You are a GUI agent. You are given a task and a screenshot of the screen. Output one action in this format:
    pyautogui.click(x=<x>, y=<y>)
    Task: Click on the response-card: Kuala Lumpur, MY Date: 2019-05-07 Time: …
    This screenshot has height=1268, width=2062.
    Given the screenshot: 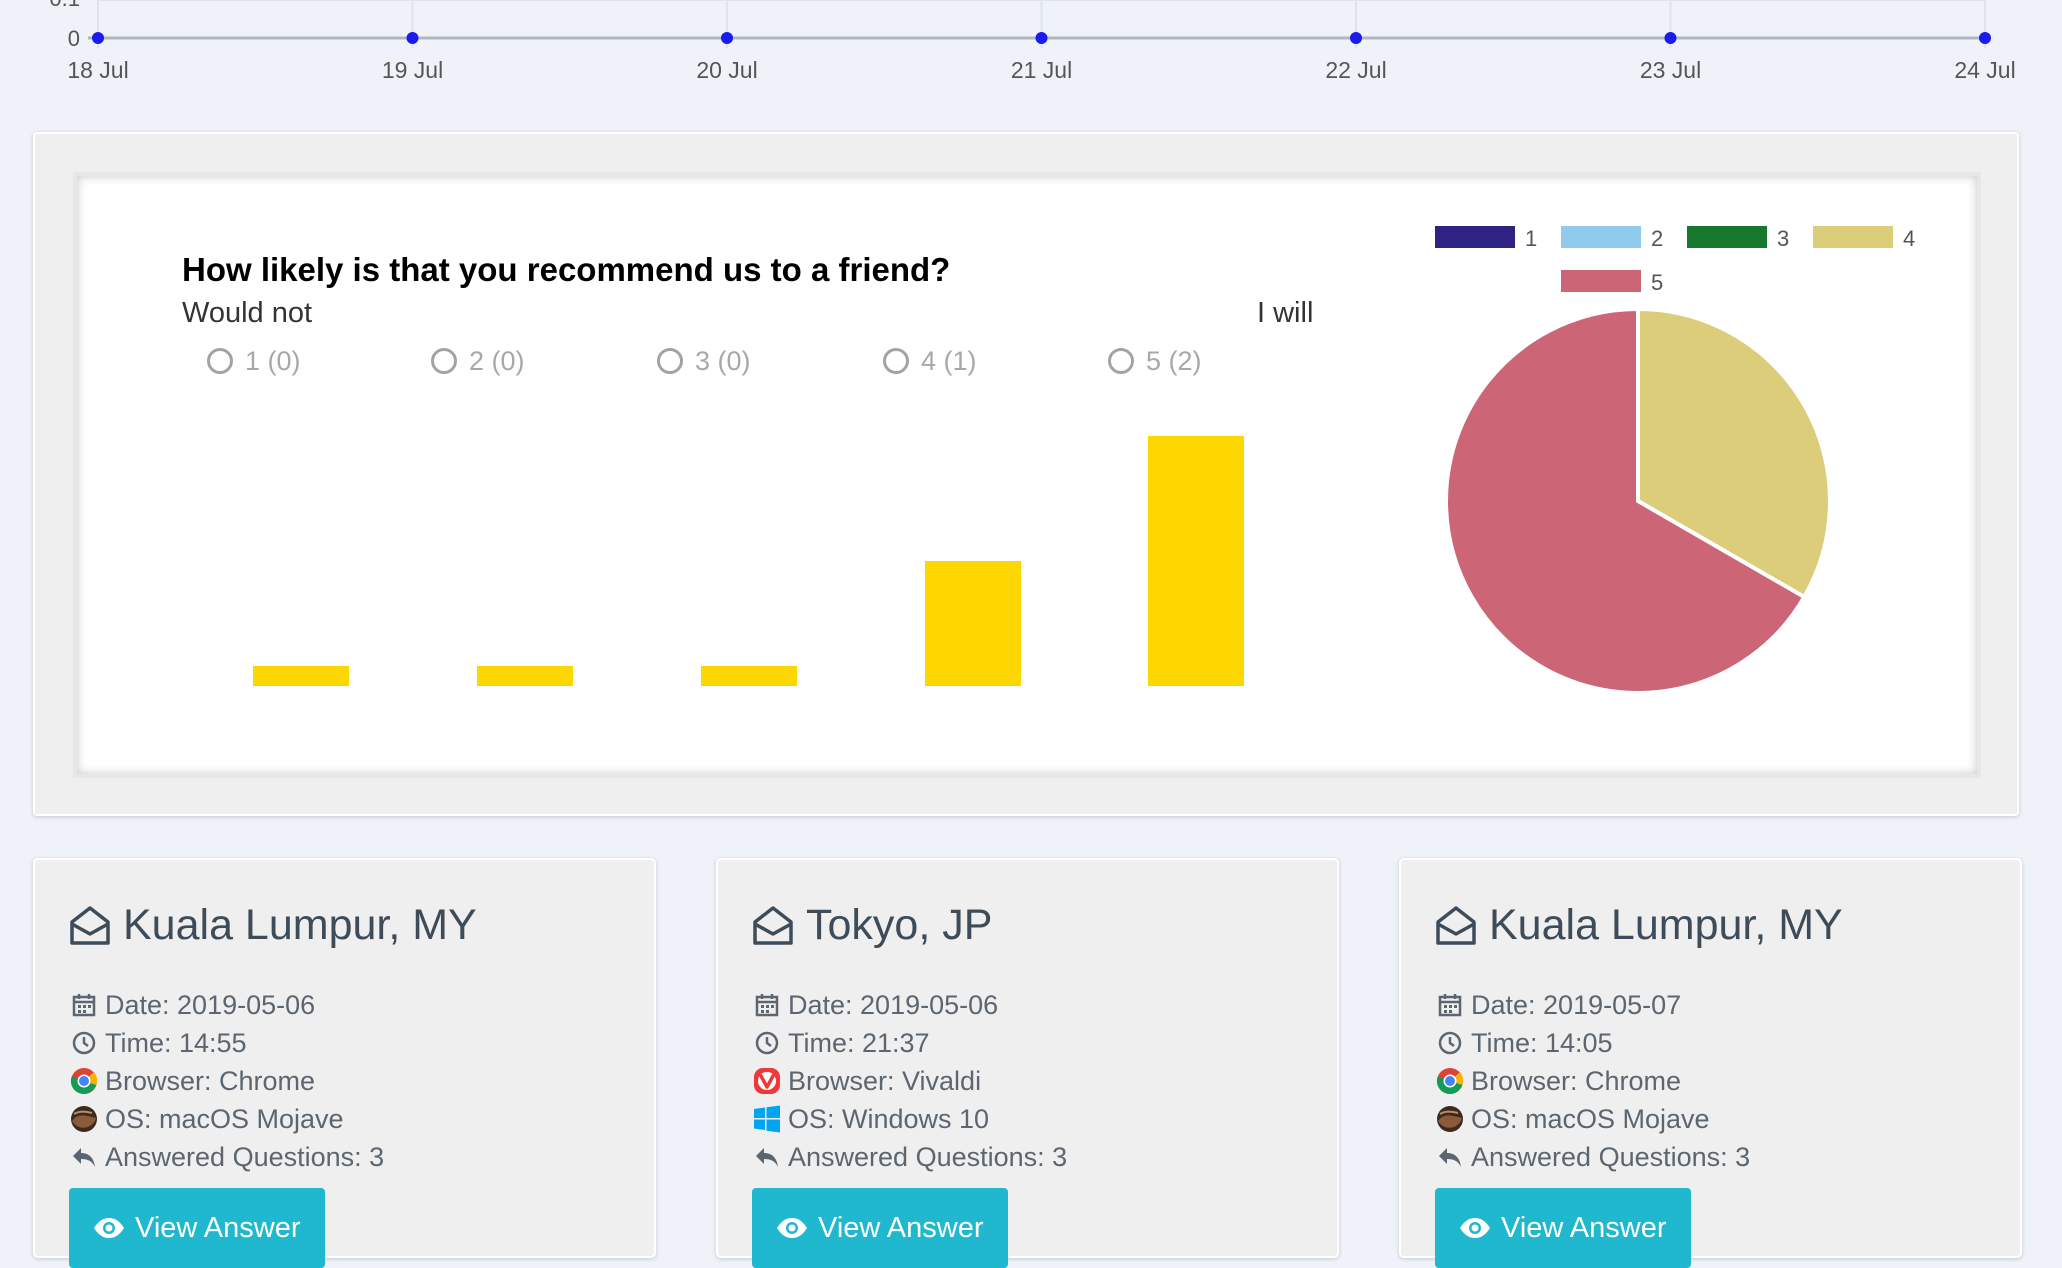 What is the action you would take?
    pyautogui.click(x=1710, y=1063)
    